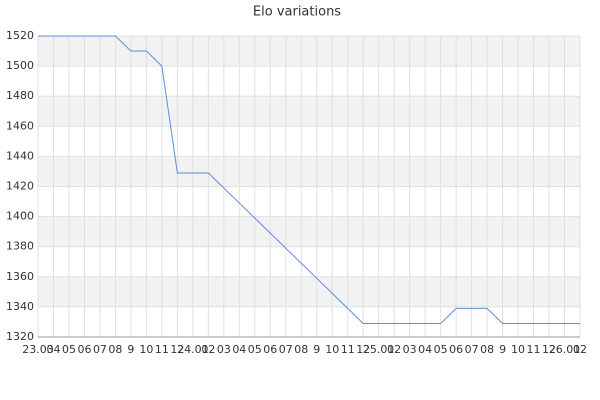 This screenshot has height=400, width=600. Describe the element at coordinates (565, 349) in the screenshot. I see `x-tick-label: 26.01` at that location.